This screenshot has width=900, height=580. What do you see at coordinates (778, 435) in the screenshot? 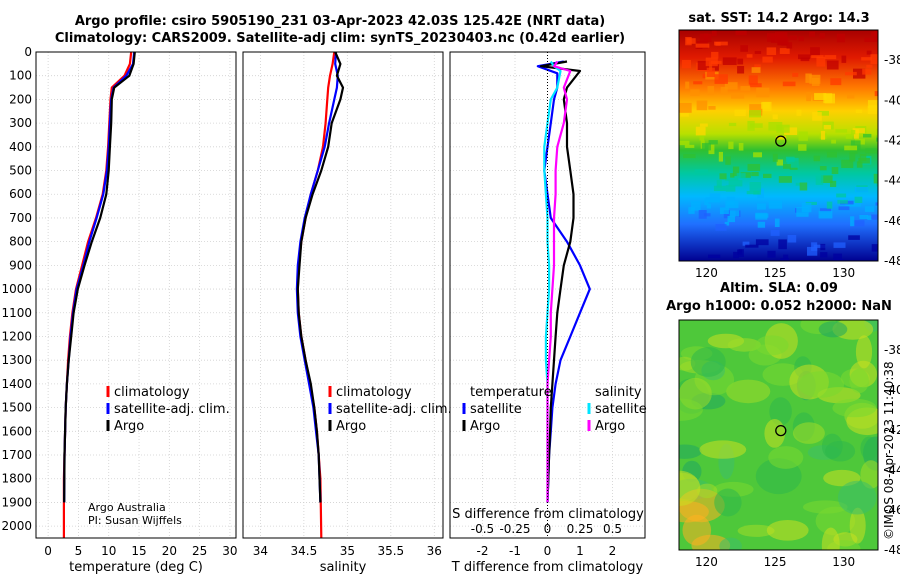
I see `sla-map-frame` at bounding box center [778, 435].